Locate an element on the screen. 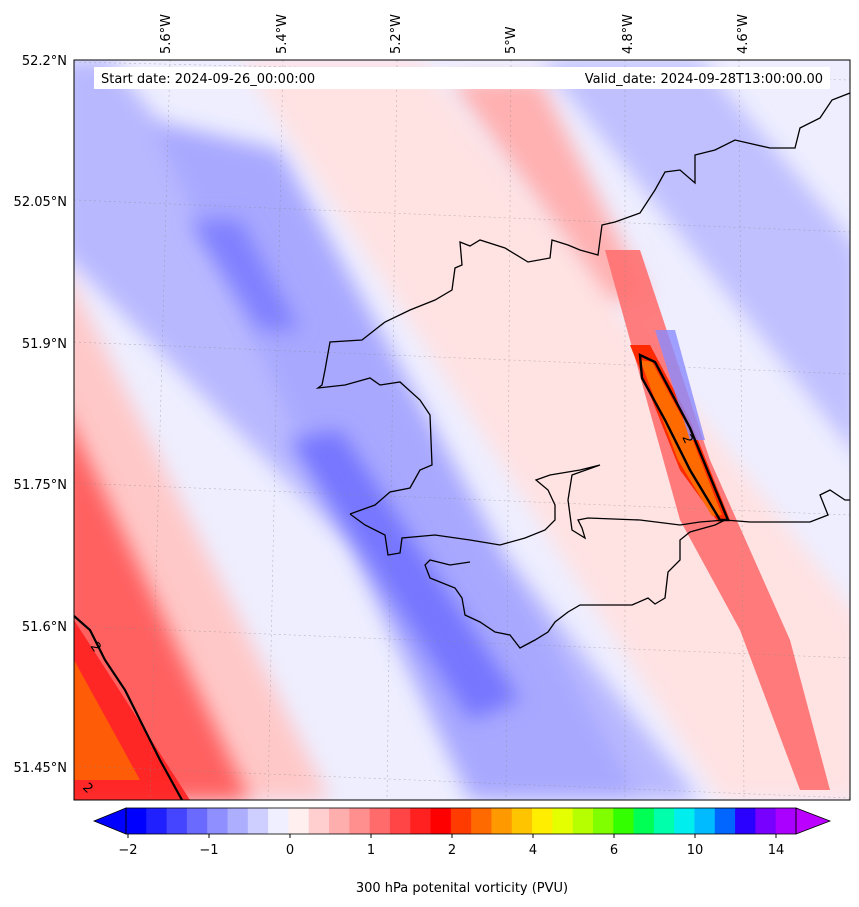  pv2-contour-filament is located at coordinates (684, 437).